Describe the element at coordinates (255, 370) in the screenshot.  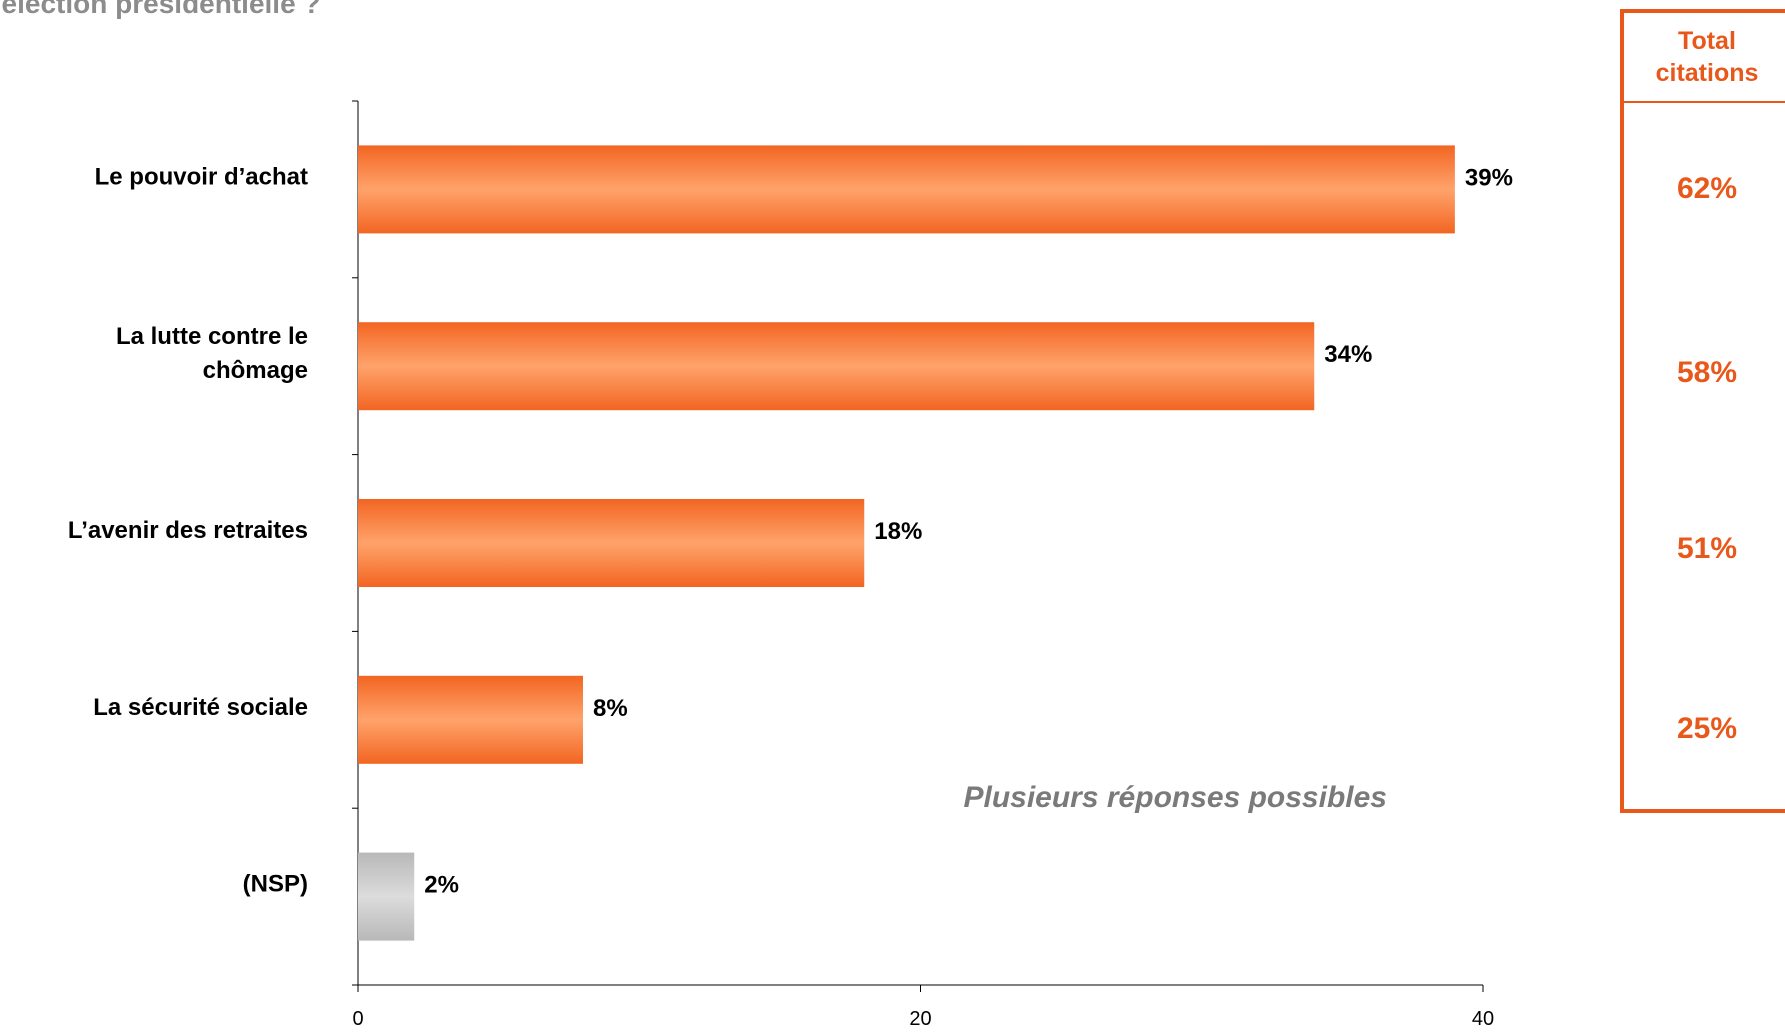
I see `category-label: chômage` at that location.